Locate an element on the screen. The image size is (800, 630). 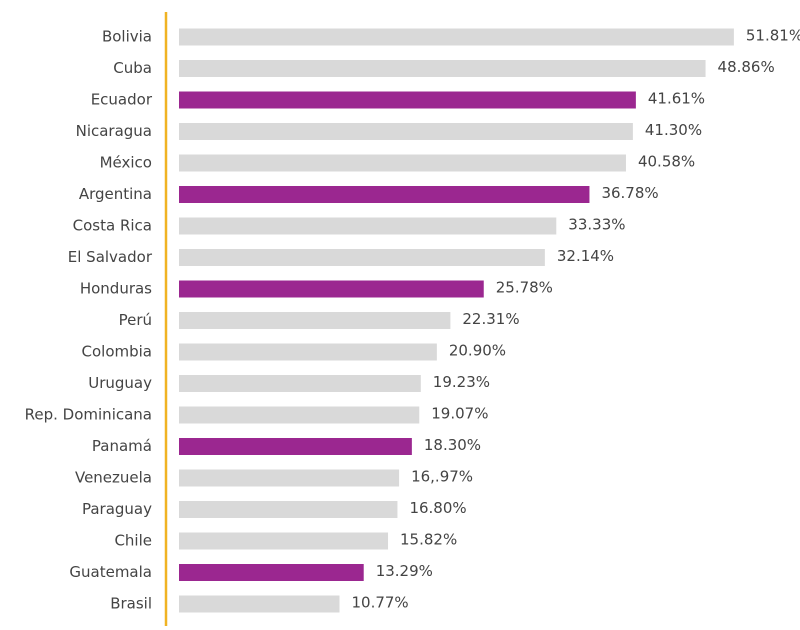
category-label: Bolivia is located at coordinates (127, 37).